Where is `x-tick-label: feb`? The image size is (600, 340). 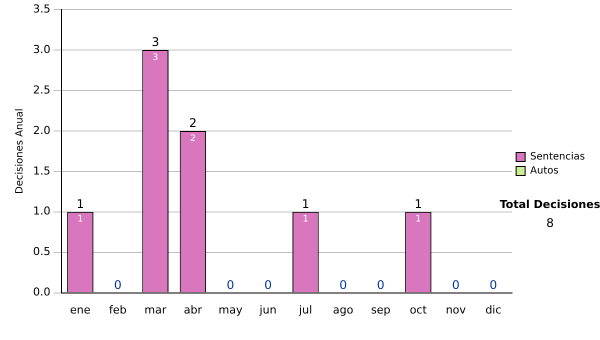 x-tick-label: feb is located at coordinates (118, 309).